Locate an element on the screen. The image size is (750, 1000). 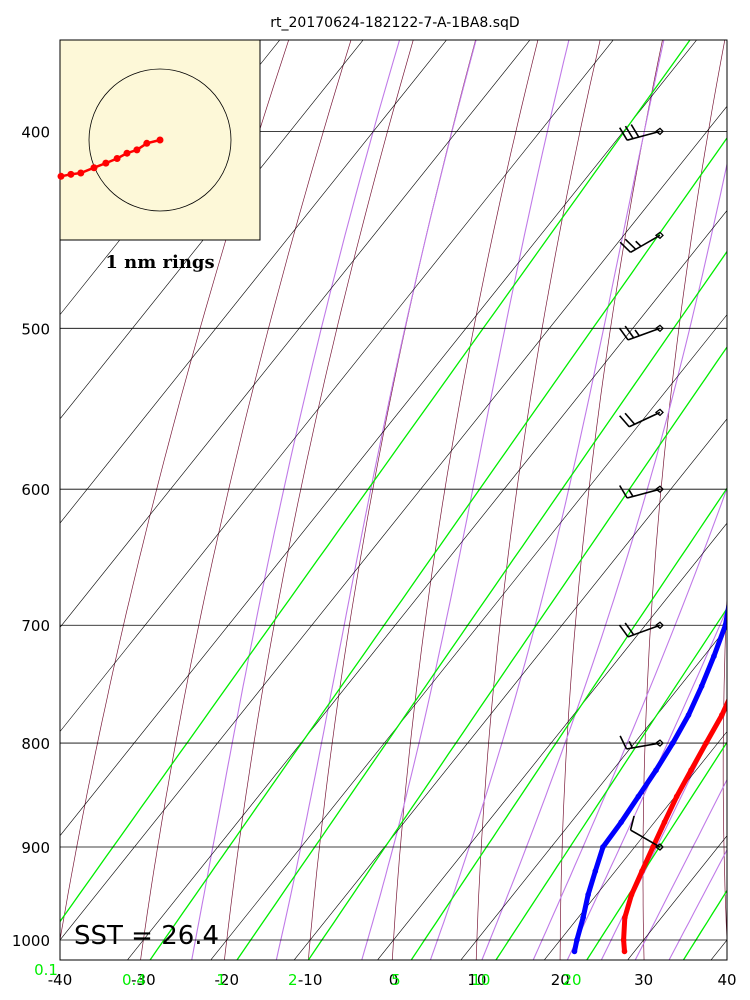
temperature-label: 40 is located at coordinates (726, 980).